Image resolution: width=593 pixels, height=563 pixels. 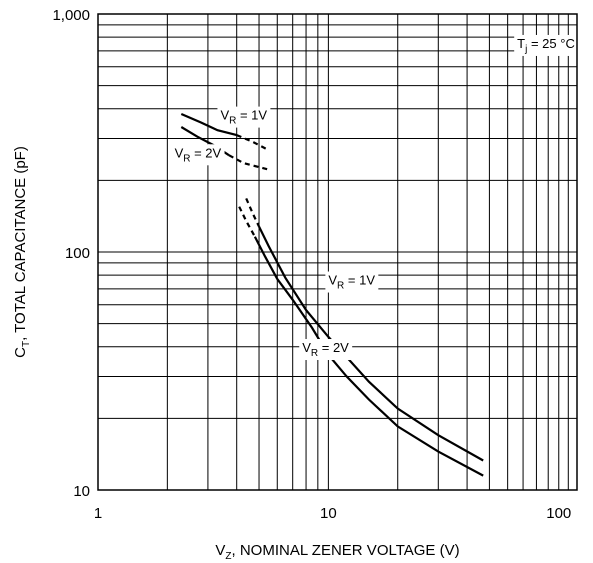 What do you see at coordinates (220, 550) in the screenshot?
I see `x-axis-label-main: V` at bounding box center [220, 550].